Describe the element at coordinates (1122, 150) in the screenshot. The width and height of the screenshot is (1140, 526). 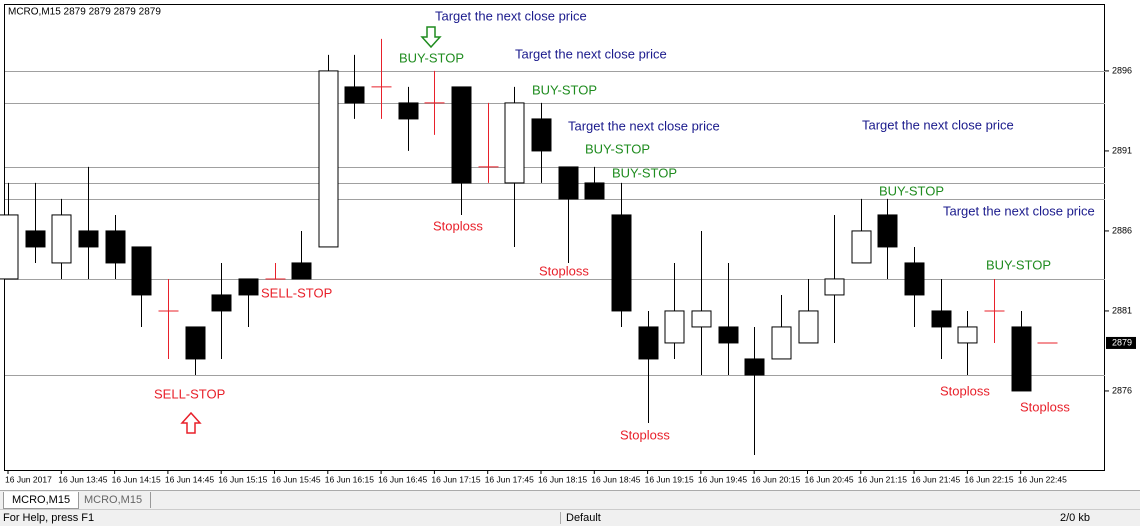
I see `y-tick-label: 2891` at that location.